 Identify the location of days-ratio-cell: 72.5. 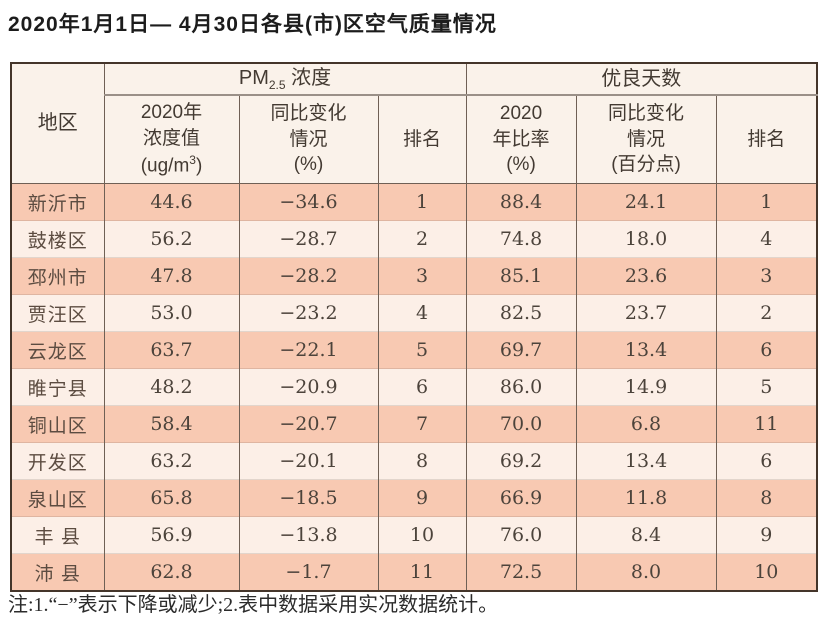
(521, 572).